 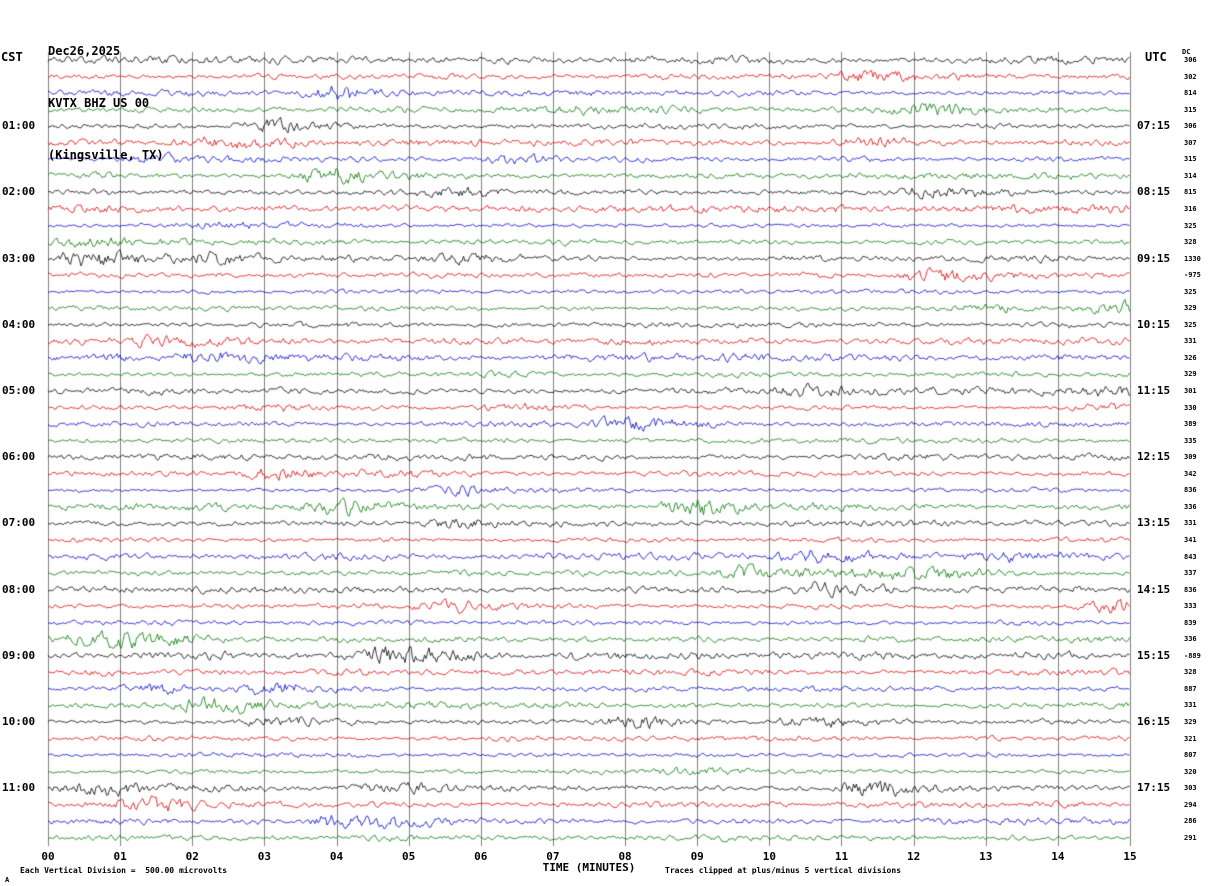 What do you see at coordinates (84, 51) in the screenshot?
I see `header-date: Dec26,2025` at bounding box center [84, 51].